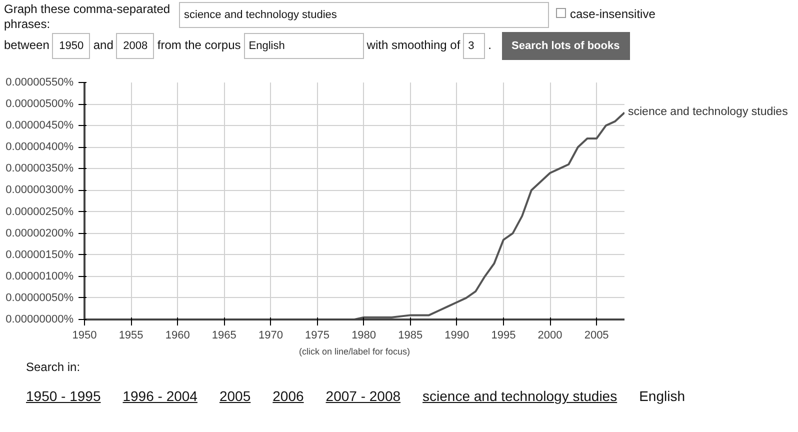 Image resolution: width=798 pixels, height=432 pixels. I want to click on text: between, so click(27, 45).